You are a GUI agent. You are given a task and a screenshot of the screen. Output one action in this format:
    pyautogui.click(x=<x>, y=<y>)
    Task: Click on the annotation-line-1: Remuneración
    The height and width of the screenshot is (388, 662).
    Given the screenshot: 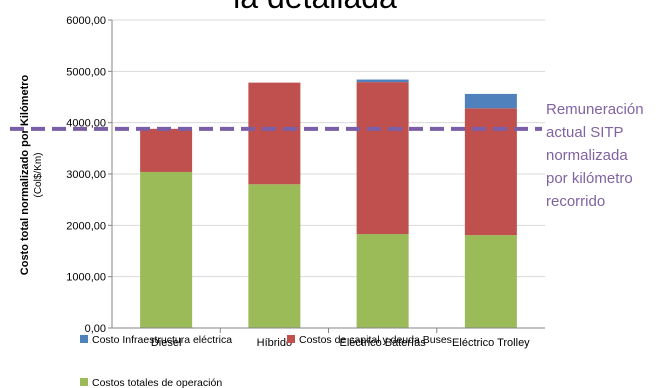 What is the action you would take?
    pyautogui.click(x=595, y=109)
    